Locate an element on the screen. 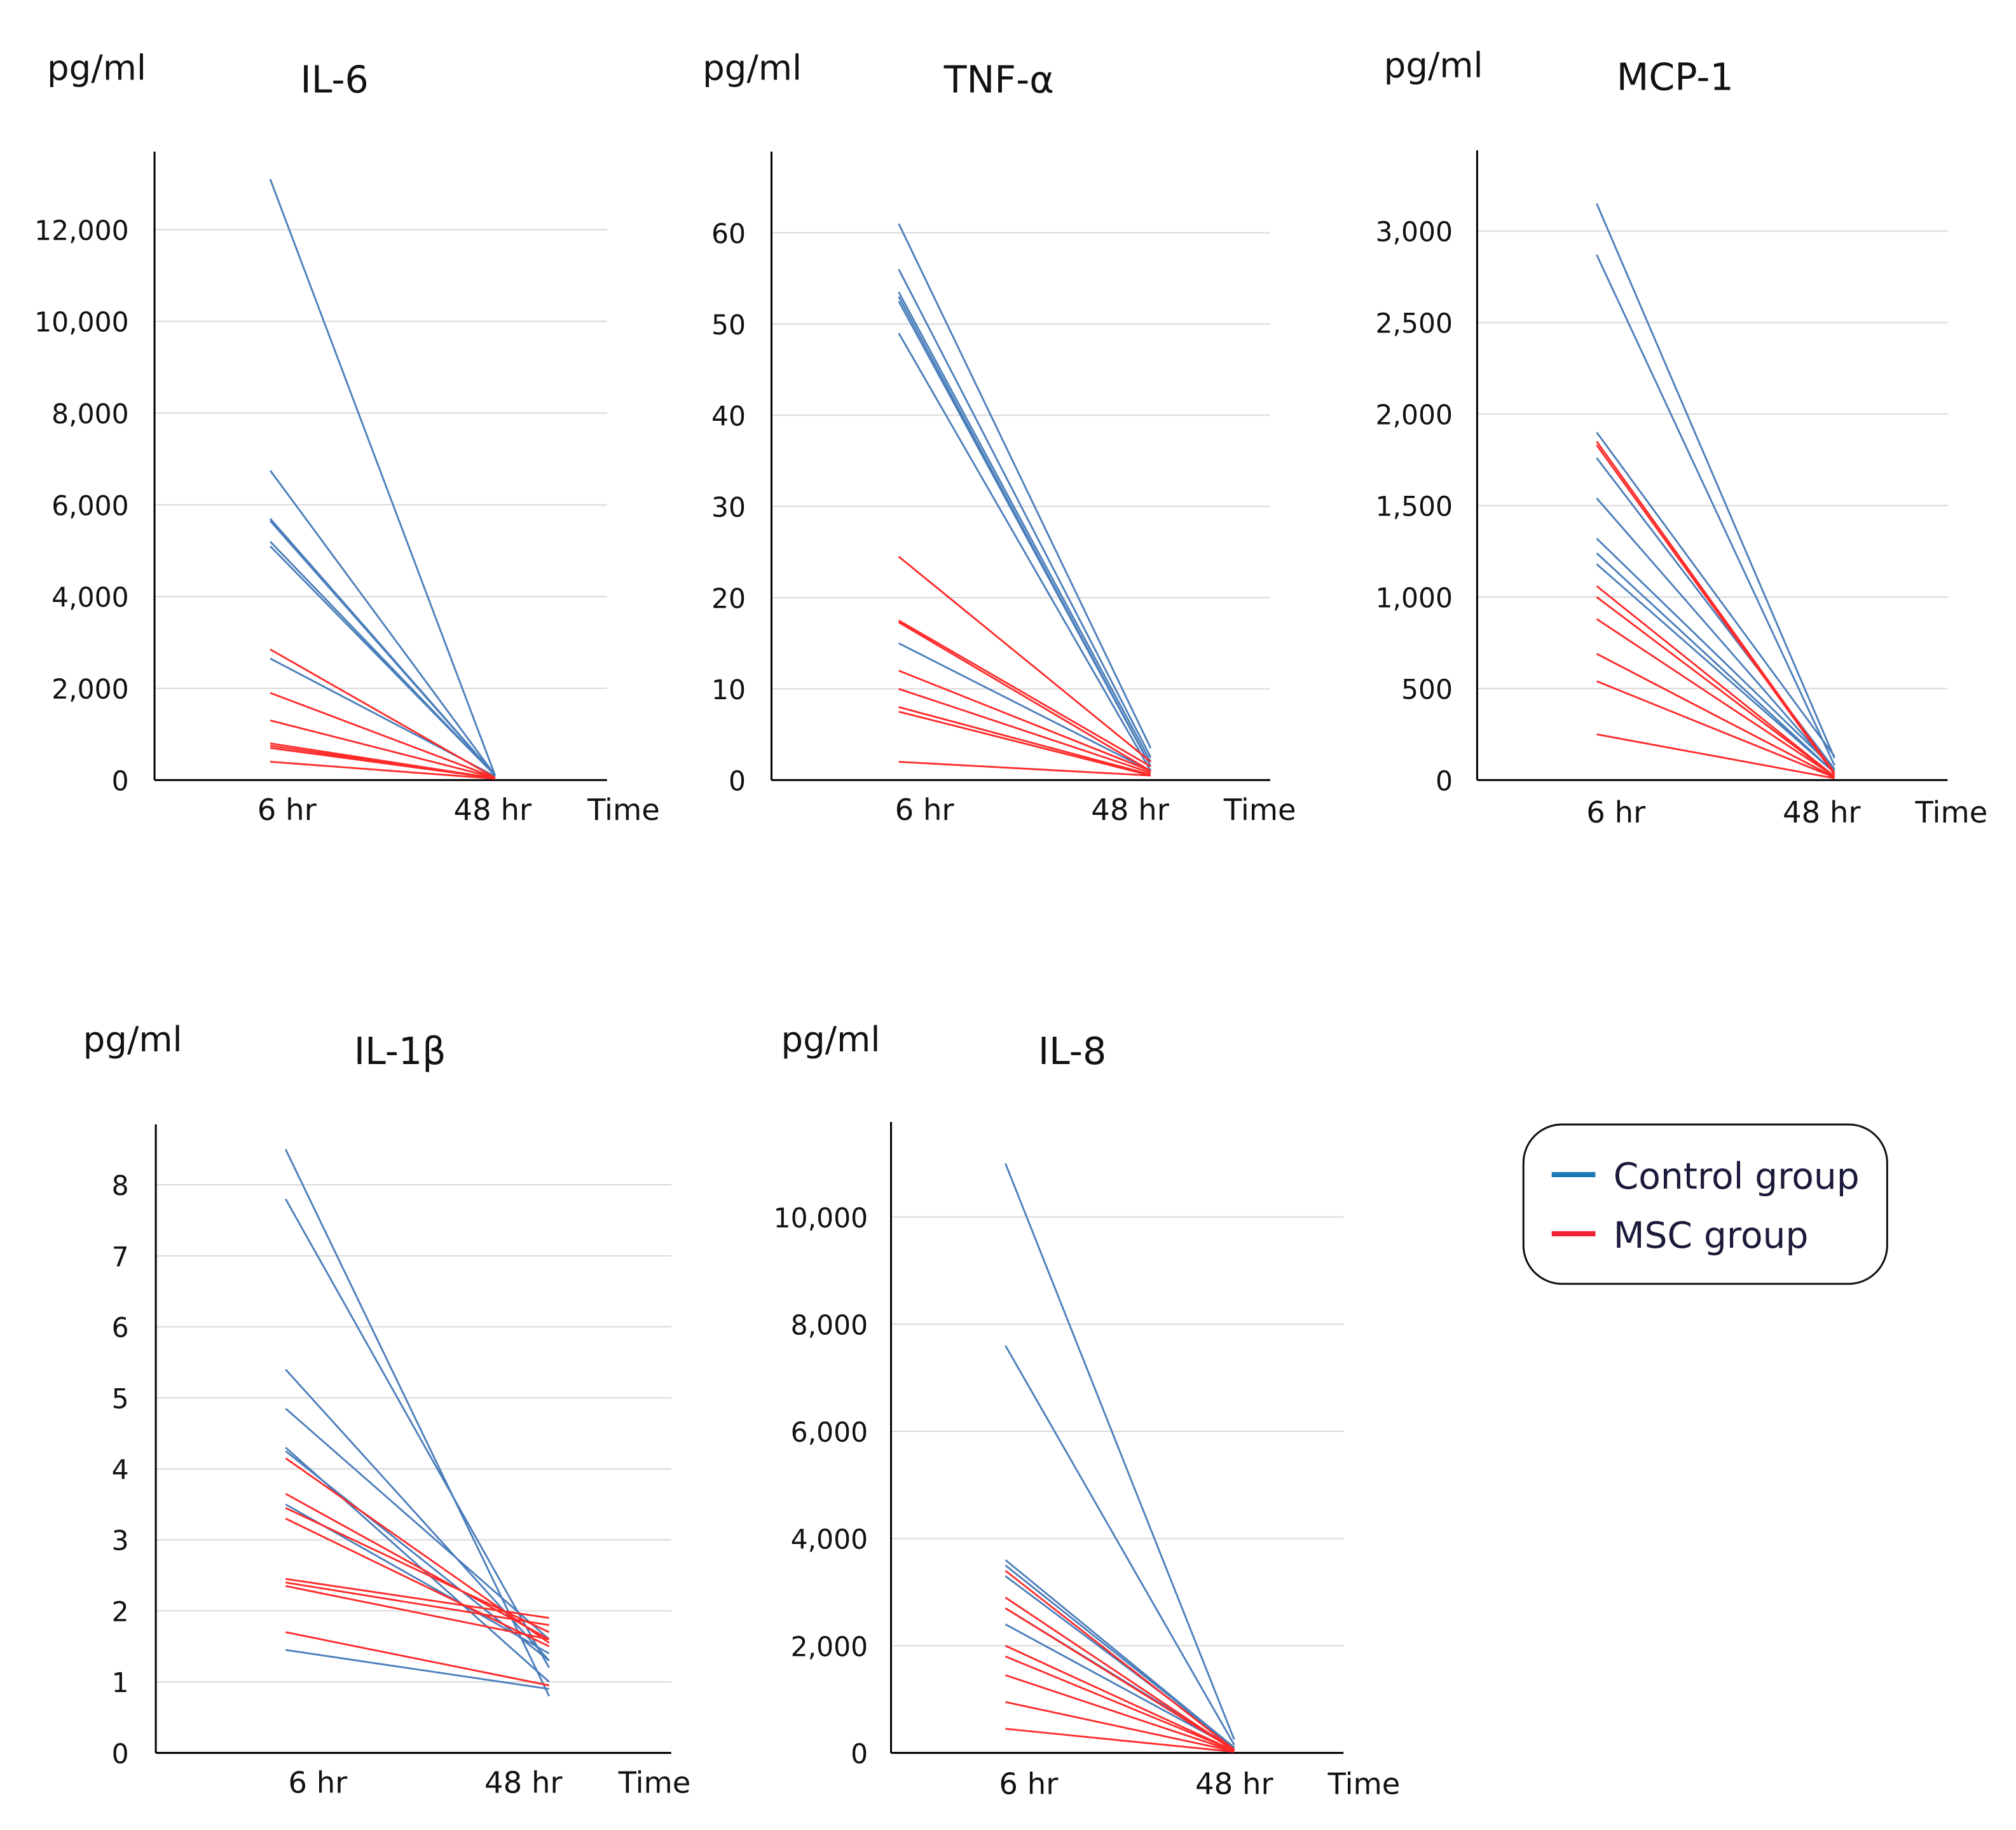  chart-title: IL-6 is located at coordinates (334, 80).